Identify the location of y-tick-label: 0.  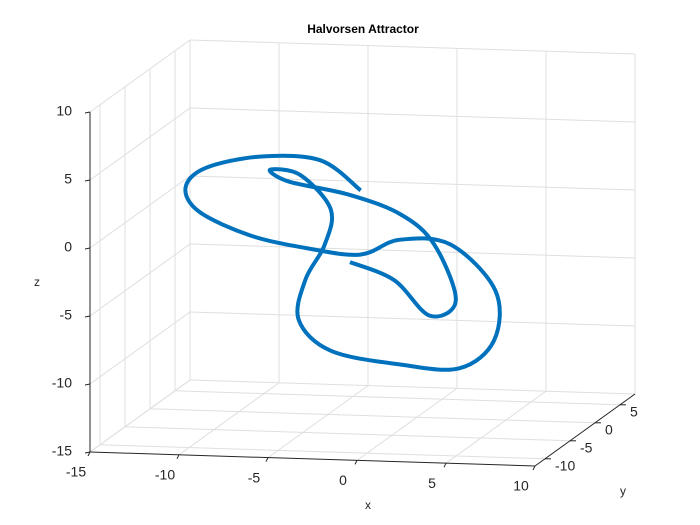
(609, 430).